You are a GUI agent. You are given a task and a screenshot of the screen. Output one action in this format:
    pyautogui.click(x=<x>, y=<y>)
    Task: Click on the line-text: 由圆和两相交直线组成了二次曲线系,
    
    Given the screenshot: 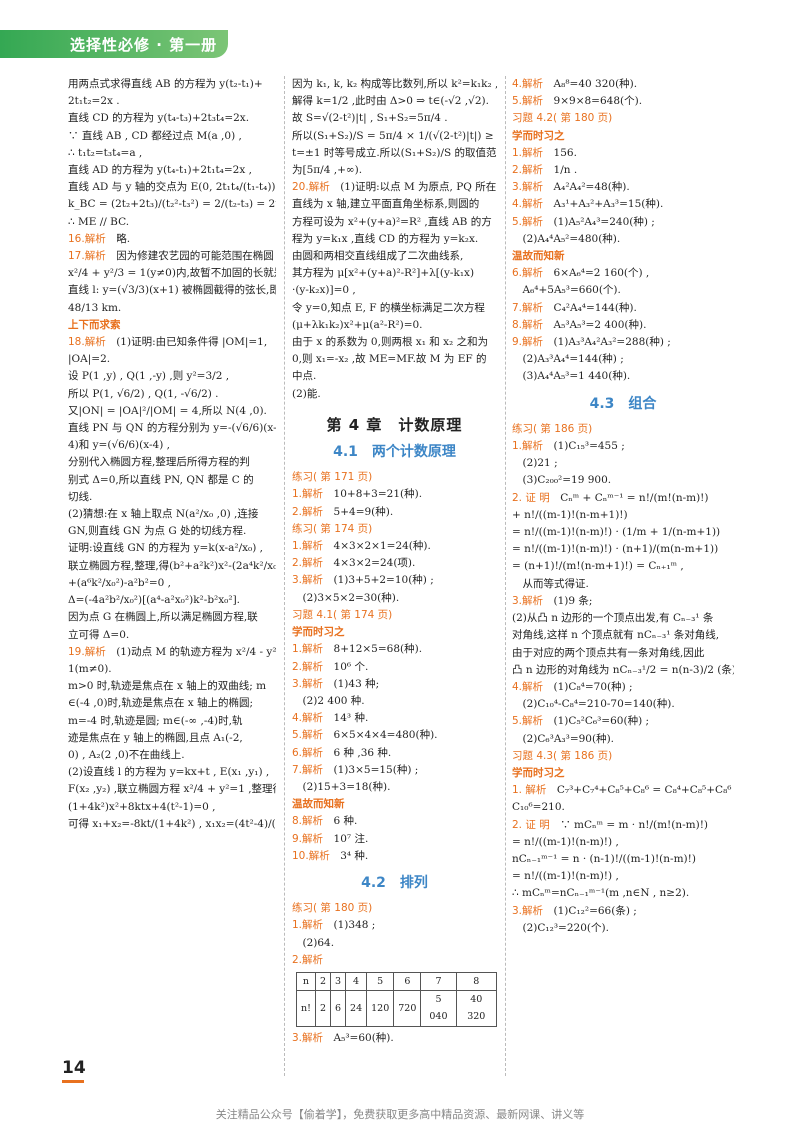 What is the action you would take?
    pyautogui.click(x=378, y=256)
    